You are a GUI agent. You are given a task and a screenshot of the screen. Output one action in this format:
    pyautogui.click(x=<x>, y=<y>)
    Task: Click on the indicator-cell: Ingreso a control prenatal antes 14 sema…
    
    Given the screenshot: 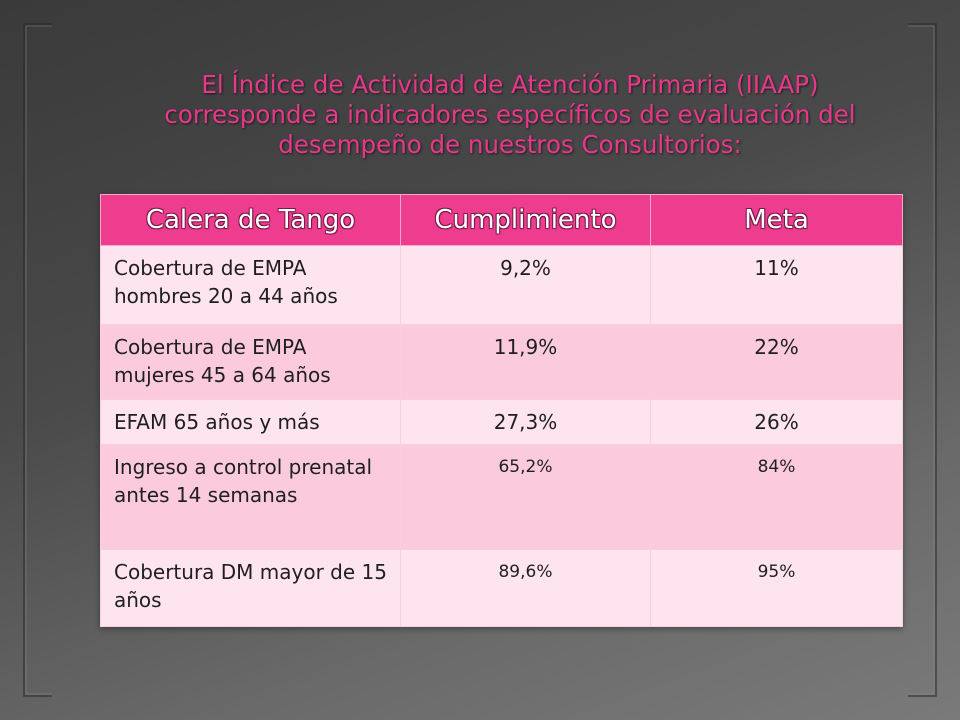 What is the action you would take?
    pyautogui.click(x=250, y=497)
    